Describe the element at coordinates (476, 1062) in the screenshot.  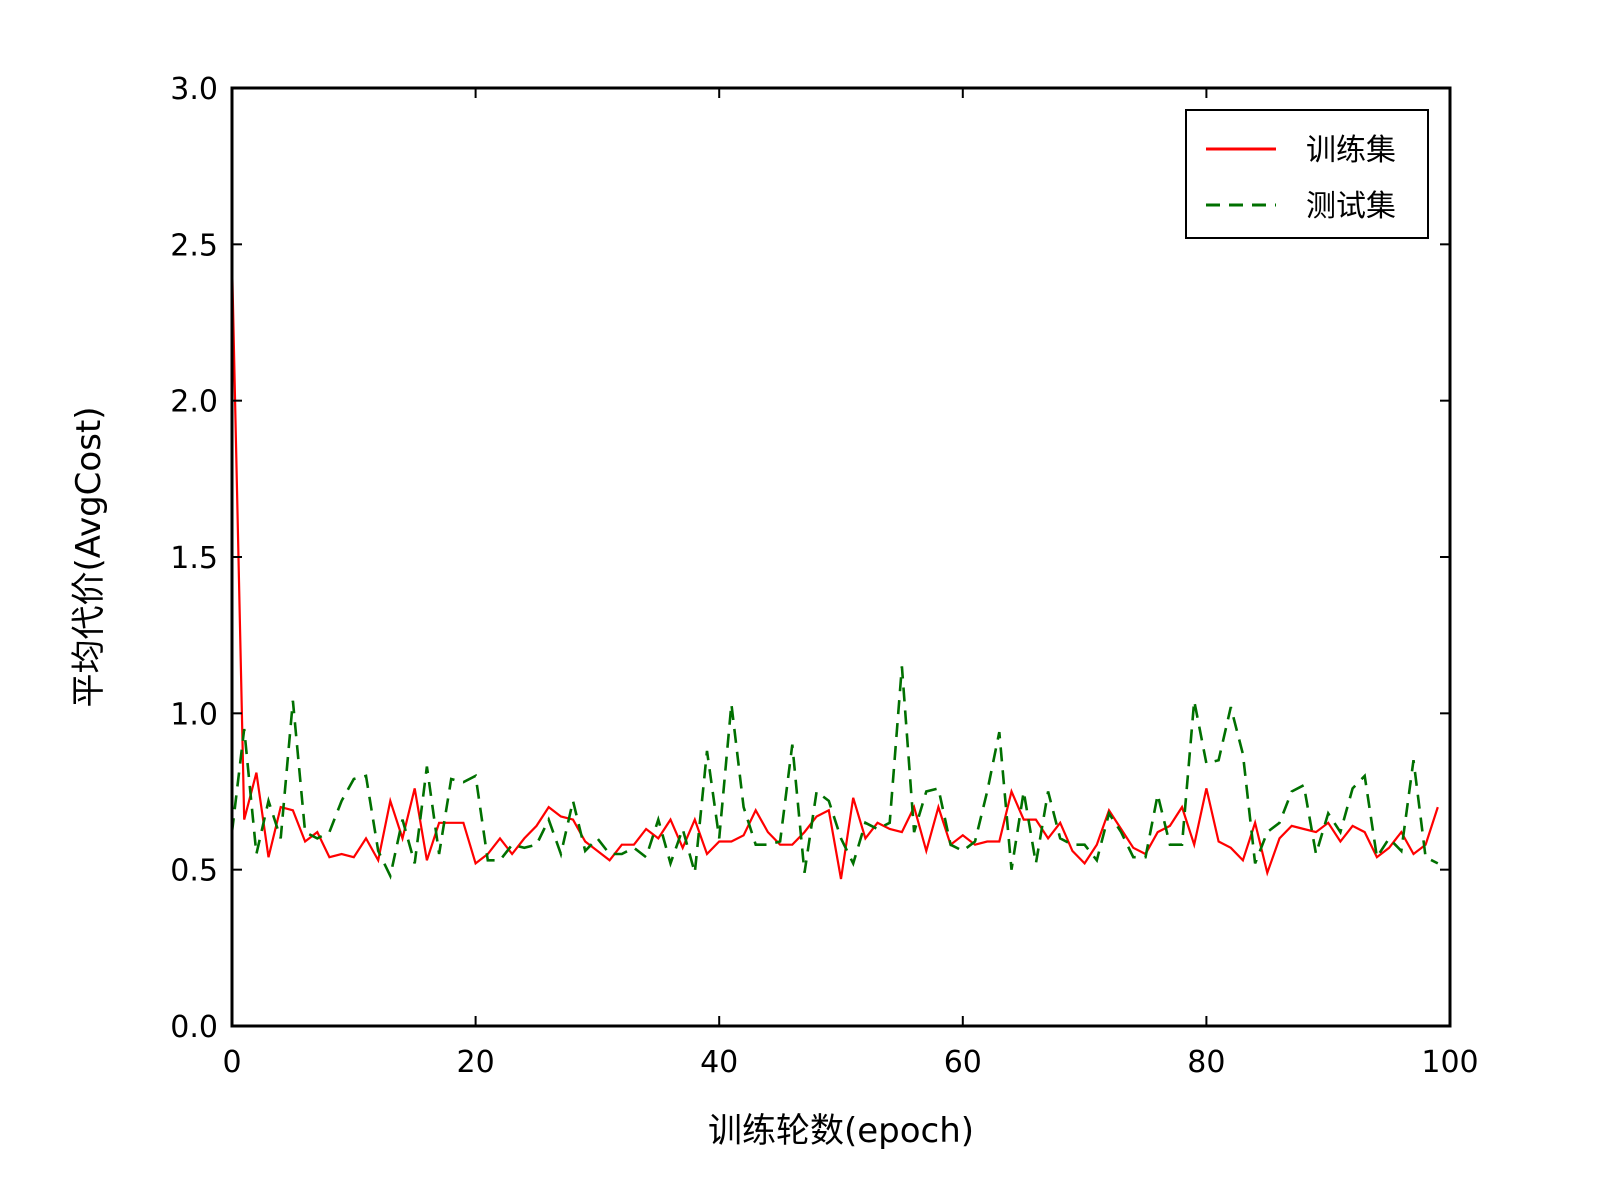
I see `x-tick-label: 20` at that location.